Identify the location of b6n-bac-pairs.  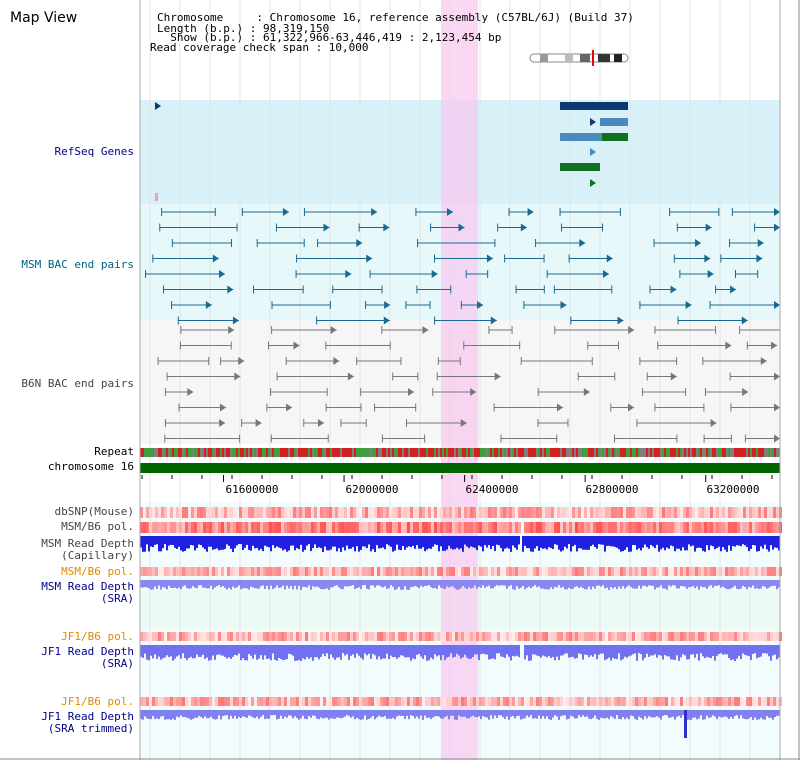
(469, 384).